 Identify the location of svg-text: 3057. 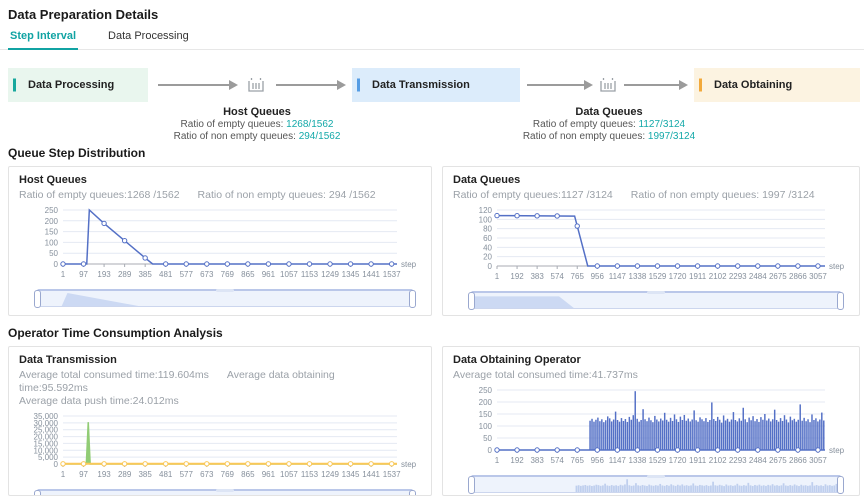
(818, 460).